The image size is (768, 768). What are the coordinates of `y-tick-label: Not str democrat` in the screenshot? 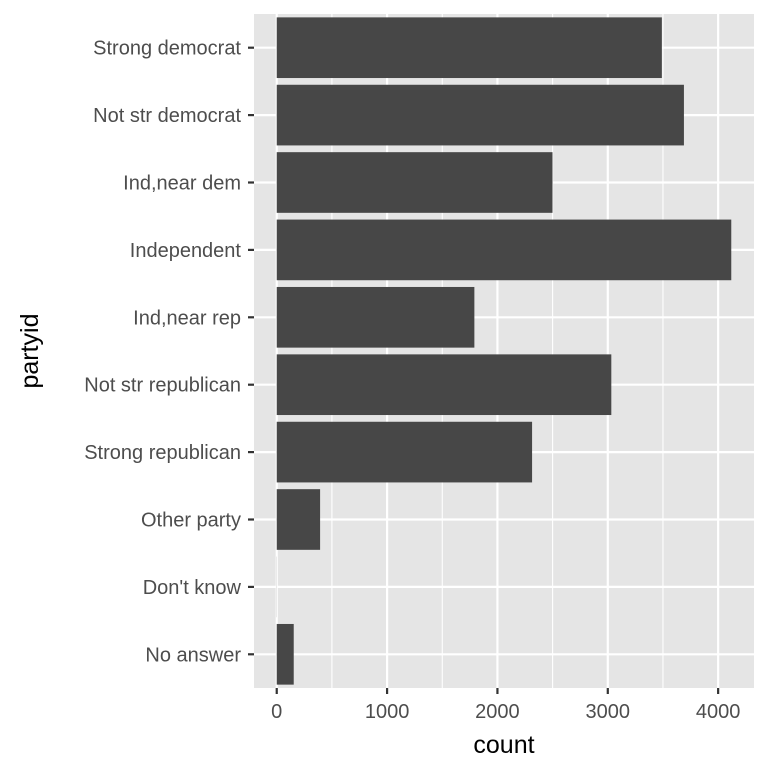 It's located at (167, 116).